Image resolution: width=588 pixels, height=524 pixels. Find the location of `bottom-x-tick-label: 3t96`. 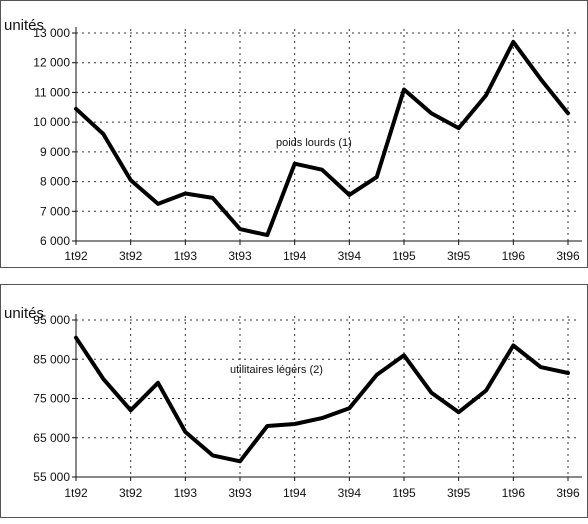

bottom-x-tick-label: 3t96 is located at coordinates (568, 493).